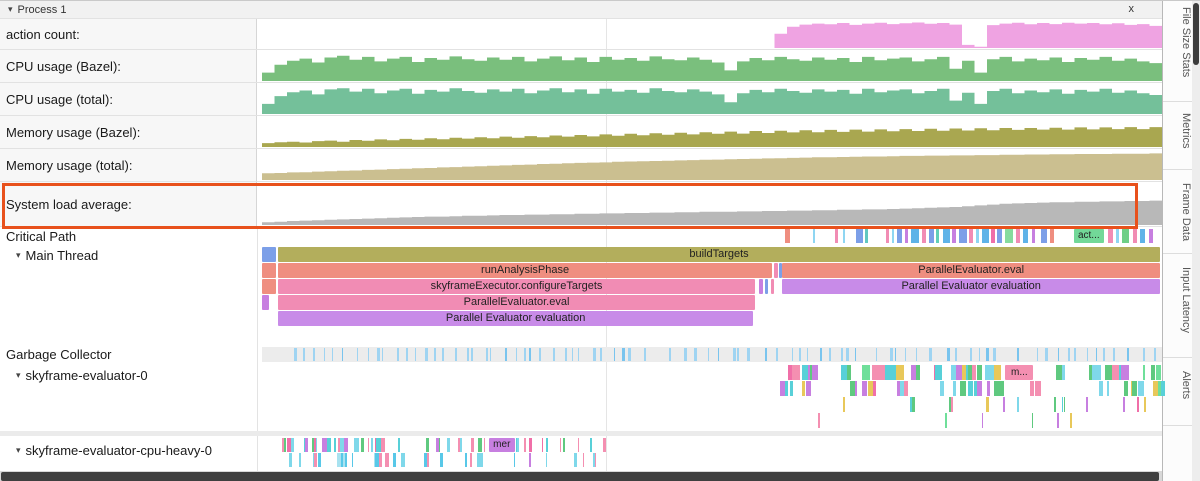 This screenshot has width=1200, height=481. Describe the element at coordinates (525, 270) in the screenshot. I see `trace-span-runanalysisphase: runAnalysisPhase` at that location.